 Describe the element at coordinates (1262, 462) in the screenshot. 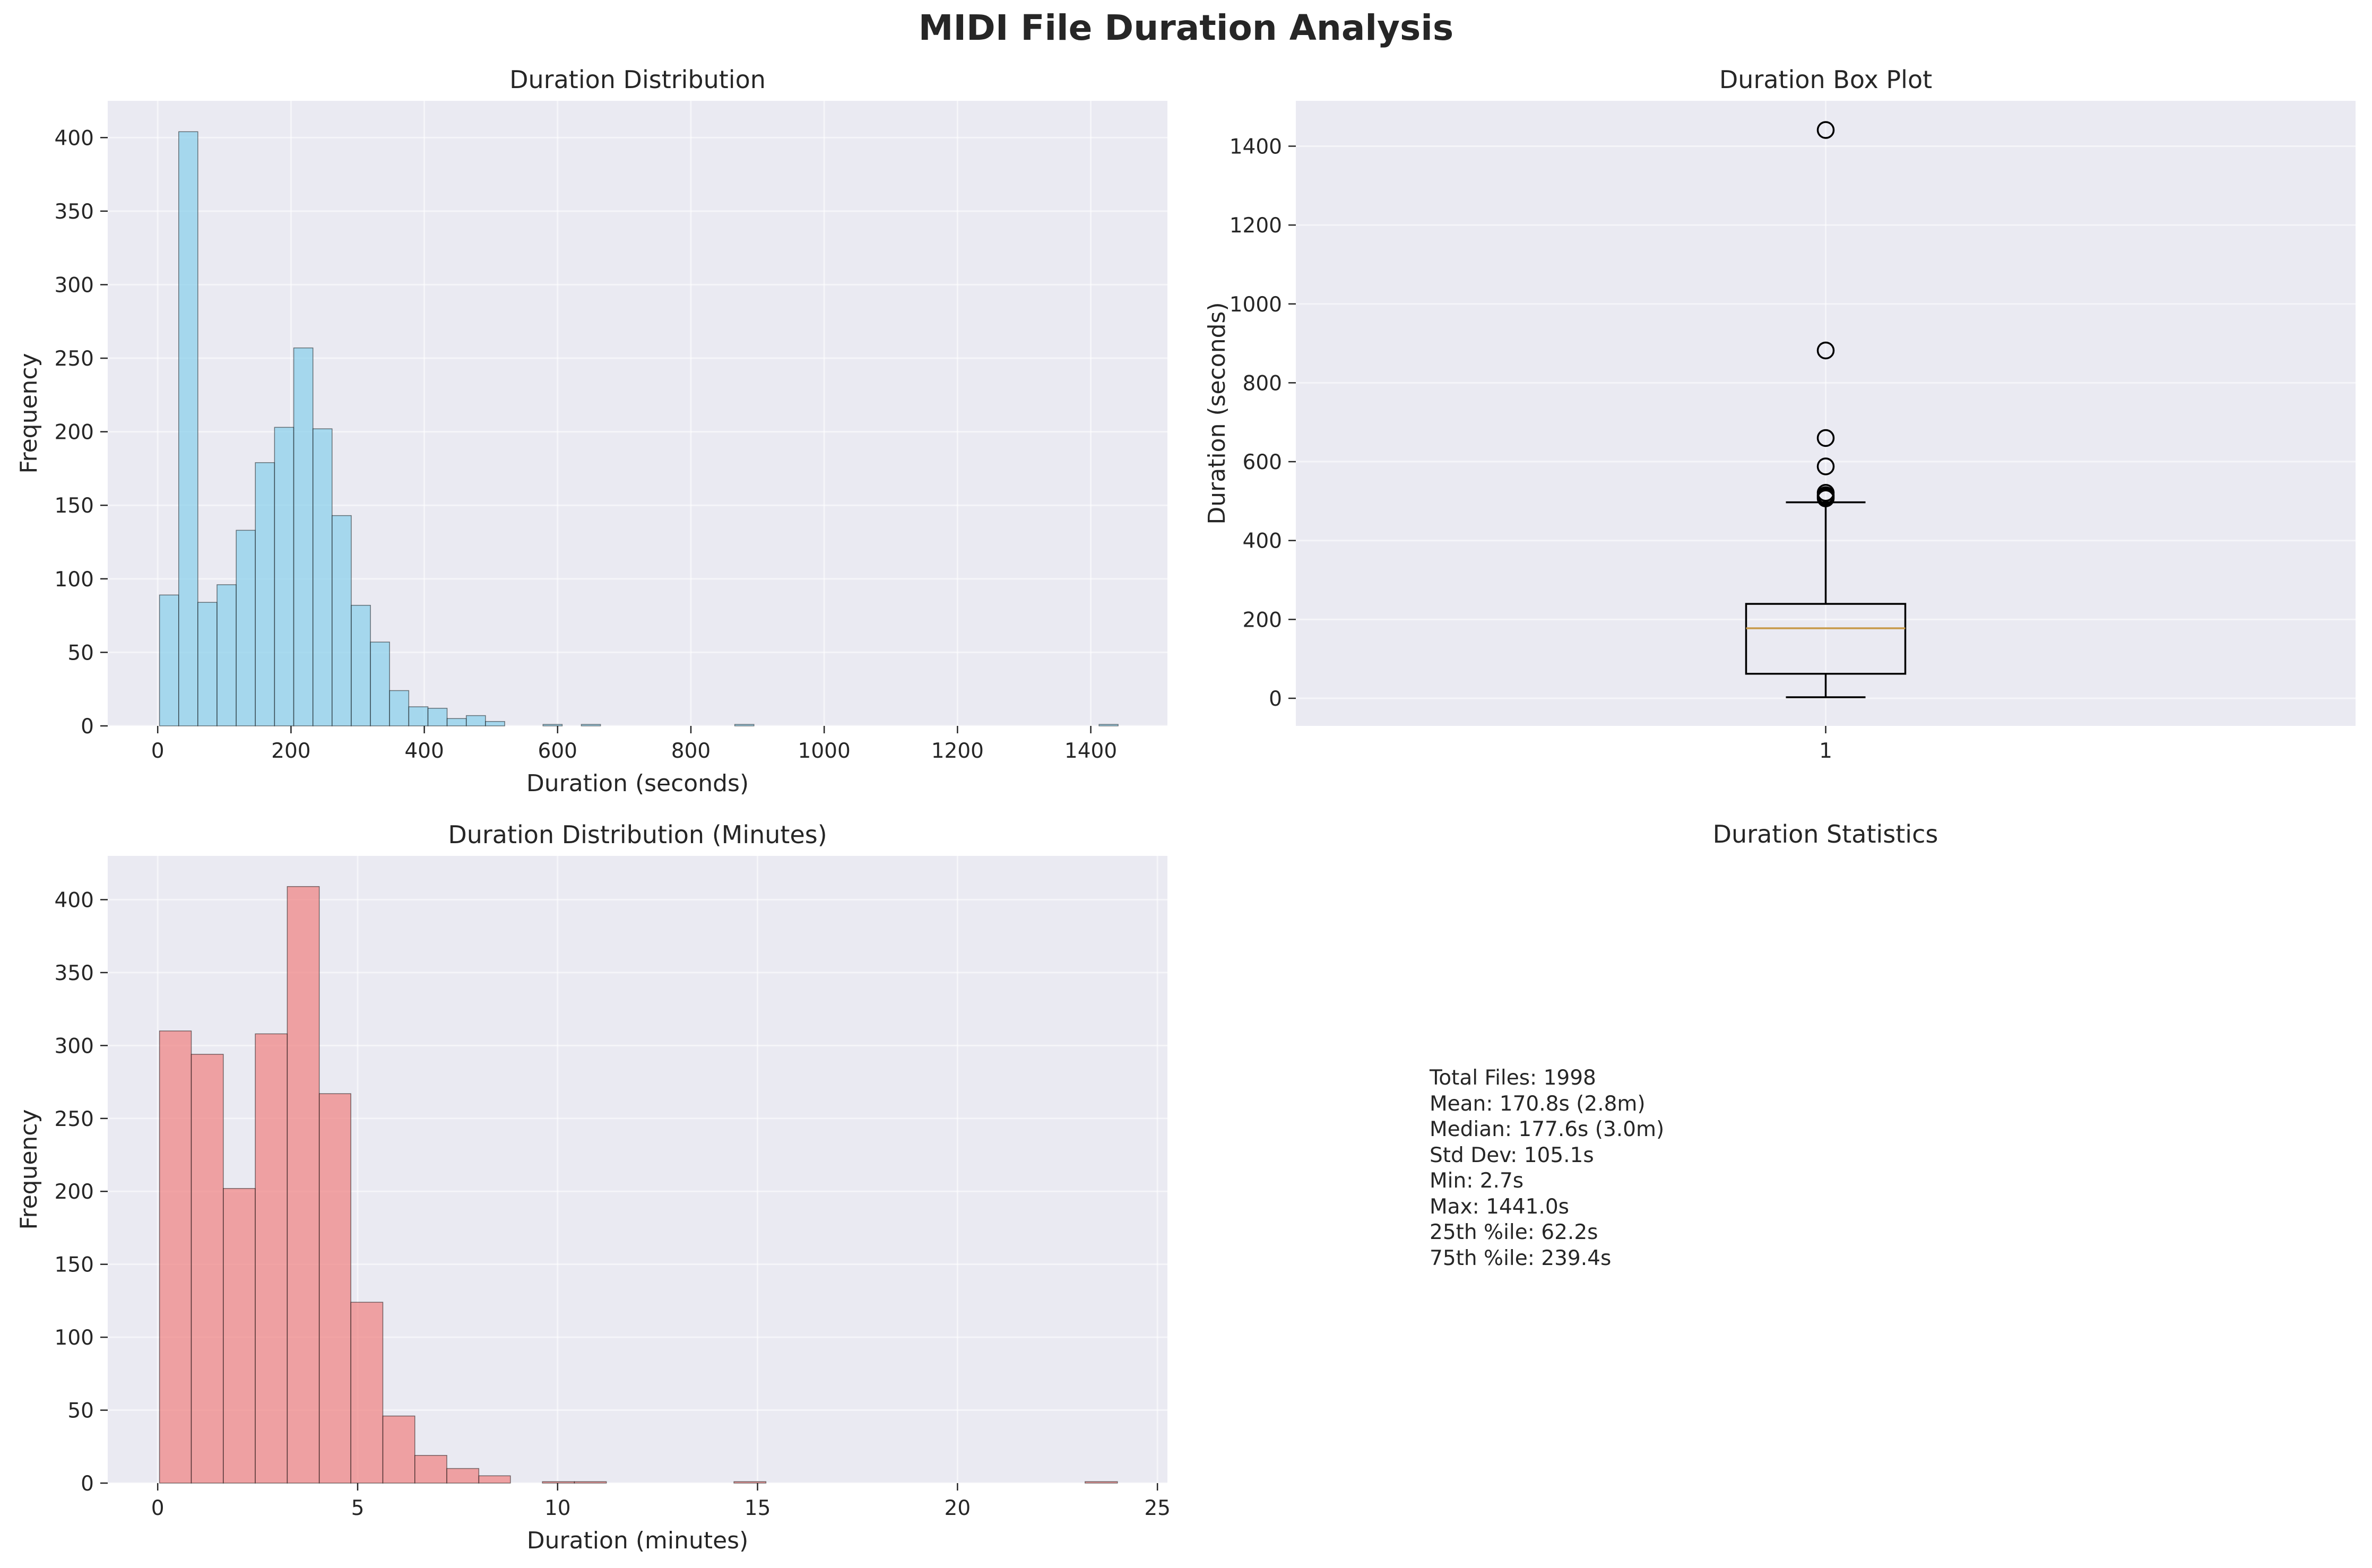

I see `y-tick-label: 600` at that location.